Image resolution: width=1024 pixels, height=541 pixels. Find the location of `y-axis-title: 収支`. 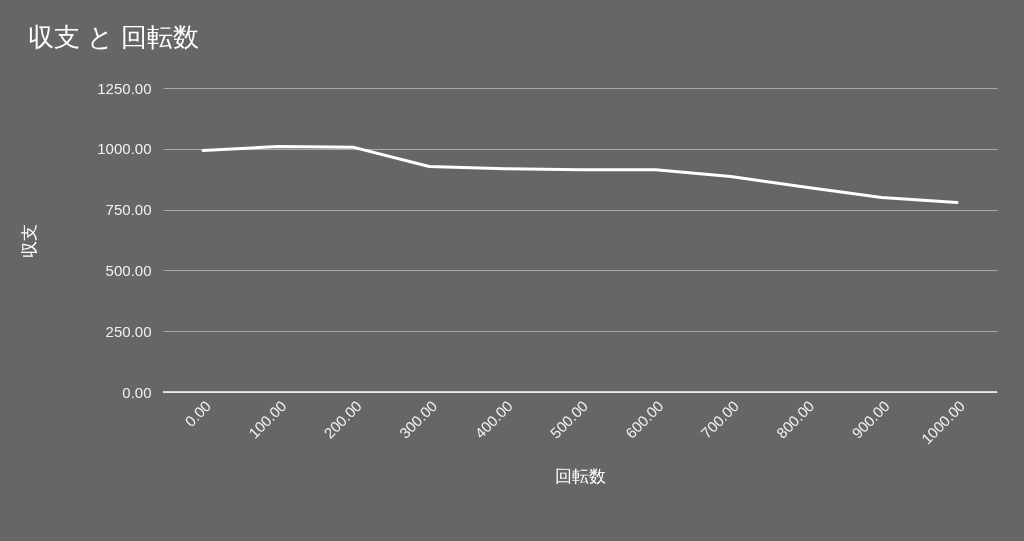

y-axis-title: 収支 is located at coordinates (30, 240).